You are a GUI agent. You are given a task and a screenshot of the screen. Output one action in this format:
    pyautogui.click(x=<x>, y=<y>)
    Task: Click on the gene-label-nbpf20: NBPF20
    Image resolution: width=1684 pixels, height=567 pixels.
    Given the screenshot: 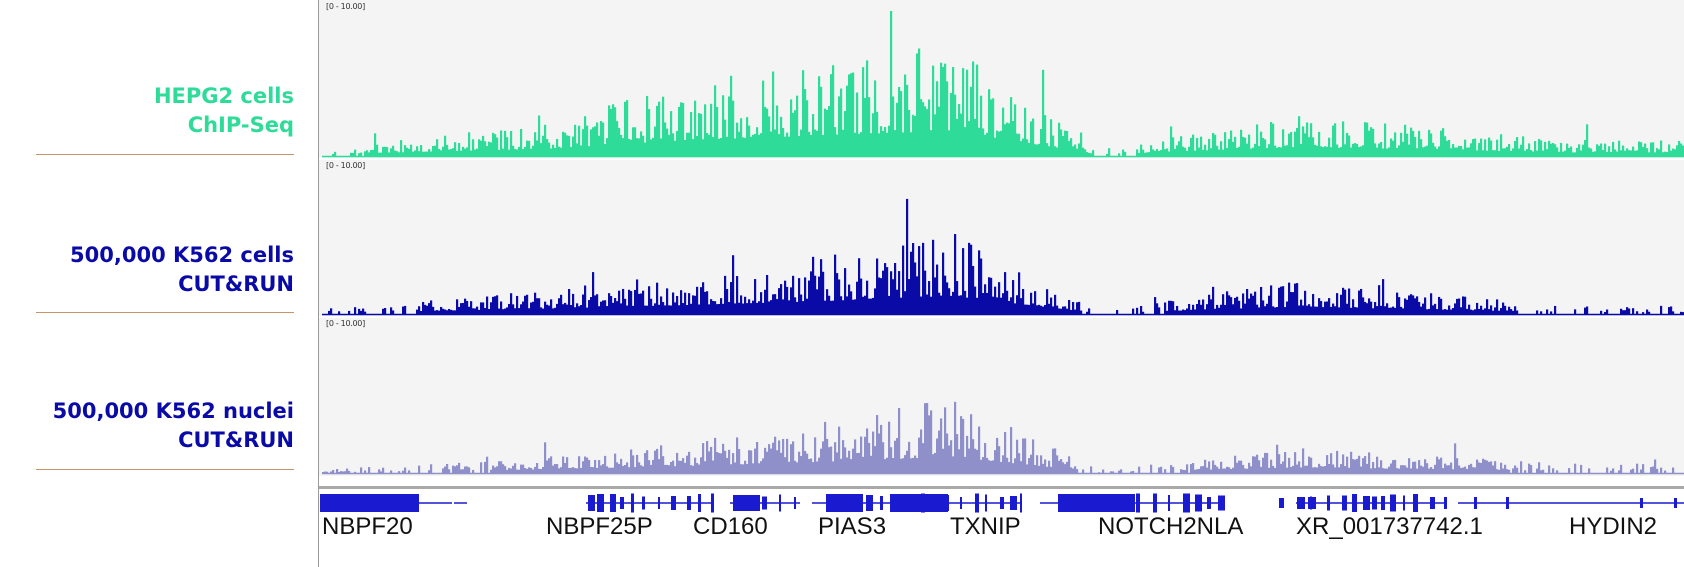 What is the action you would take?
    pyautogui.click(x=367, y=526)
    